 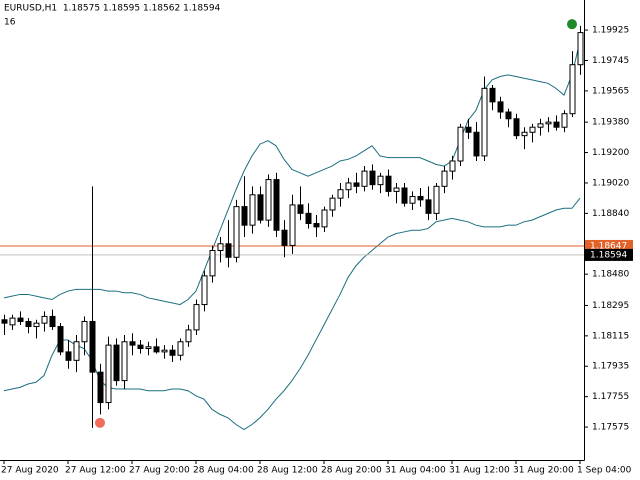 What do you see at coordinates (610, 397) in the screenshot?
I see `y-tick-label: 1.17755` at bounding box center [610, 397].